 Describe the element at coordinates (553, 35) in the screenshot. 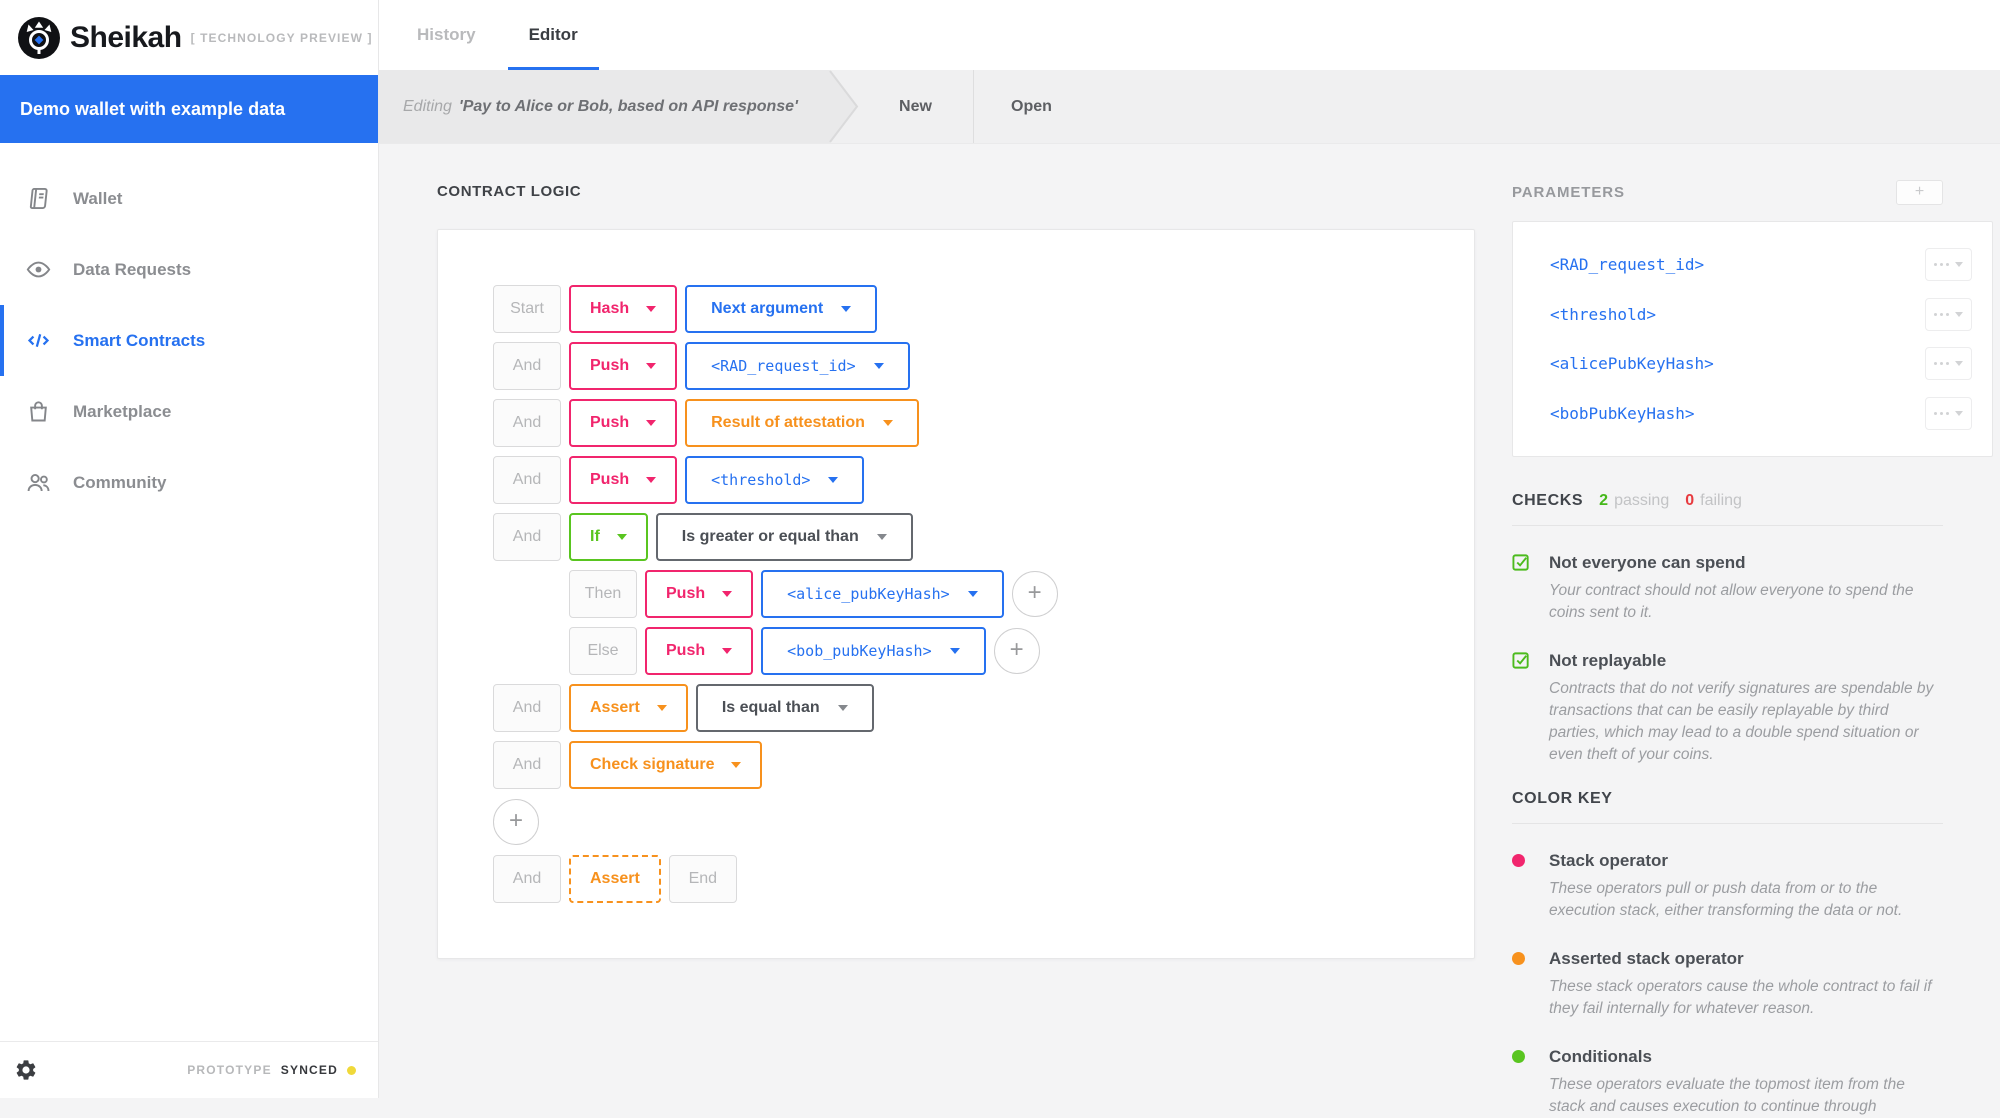

I see `tab-editor: Editor` at that location.